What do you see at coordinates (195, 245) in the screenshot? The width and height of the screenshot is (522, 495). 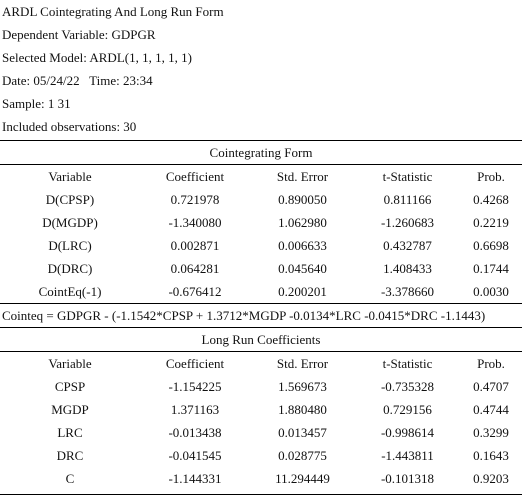 I see `cell-coefficient: 0.002871` at bounding box center [195, 245].